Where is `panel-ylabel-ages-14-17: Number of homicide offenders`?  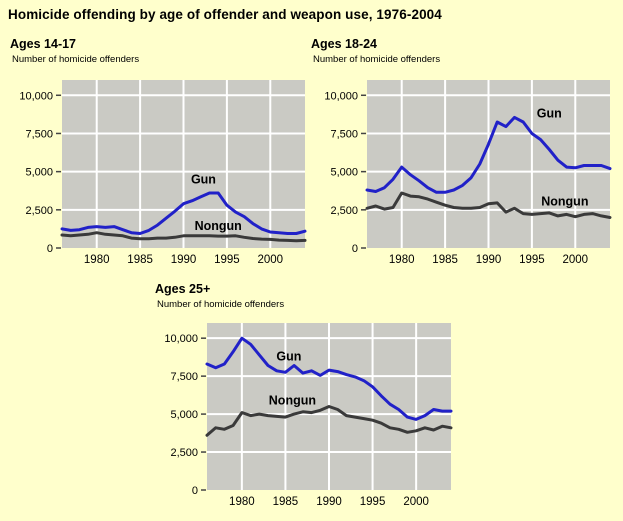 panel-ylabel-ages-14-17: Number of homicide offenders is located at coordinates (76, 59).